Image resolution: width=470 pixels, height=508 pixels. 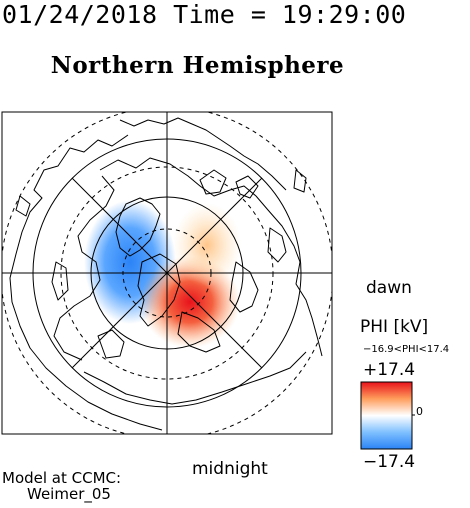 I want to click on colorbar-title: PHI [kV], so click(x=394, y=327).